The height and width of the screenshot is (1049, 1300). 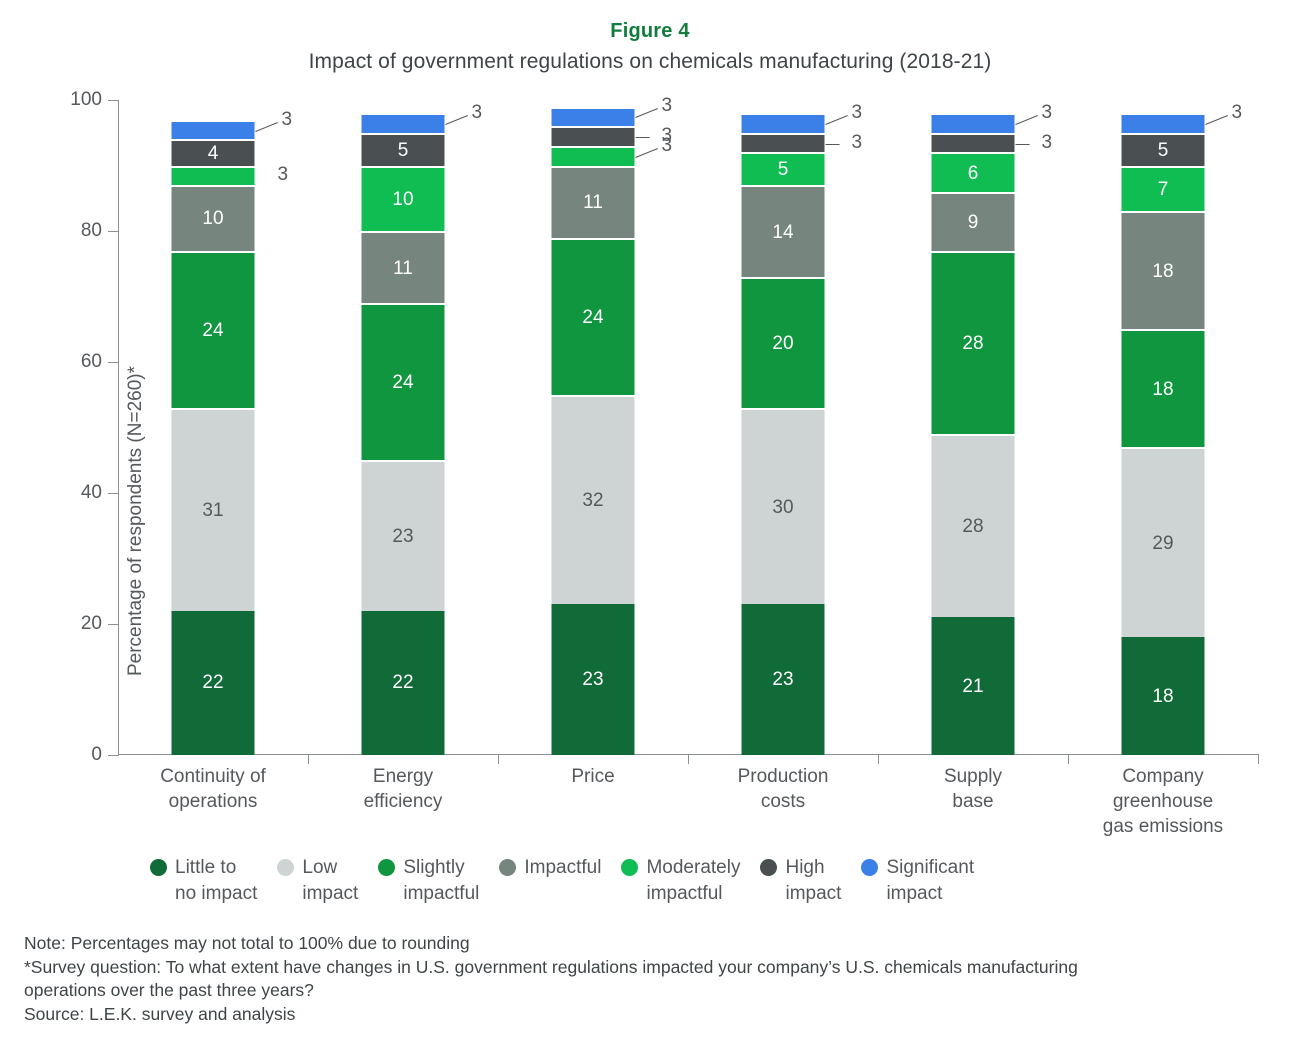 I want to click on bar-segment: 9, so click(x=973, y=221).